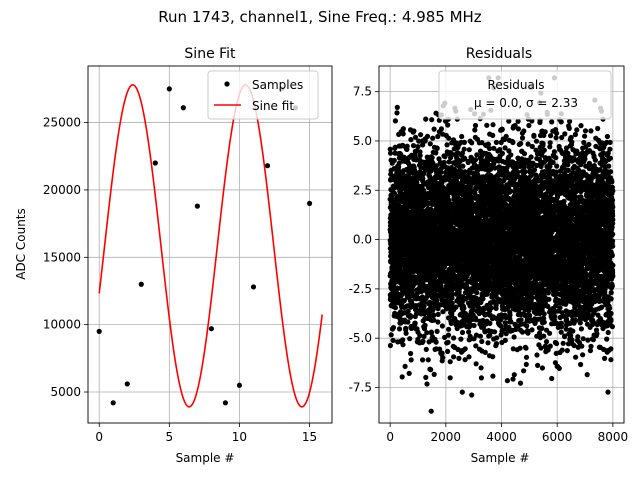  What do you see at coordinates (263, 95) in the screenshot?
I see `sine-fit-legend-box` at bounding box center [263, 95].